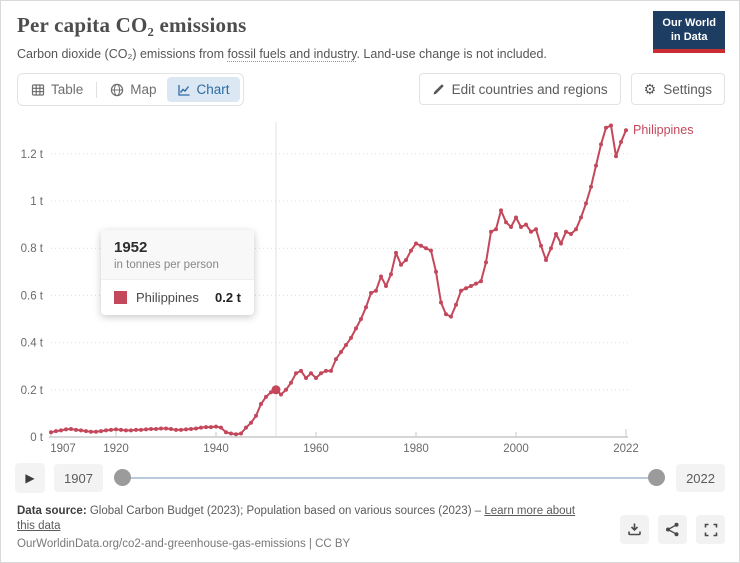 Image resolution: width=740 pixels, height=563 pixels. I want to click on subtitle-term-link: fossil fuels and industry, so click(292, 54).